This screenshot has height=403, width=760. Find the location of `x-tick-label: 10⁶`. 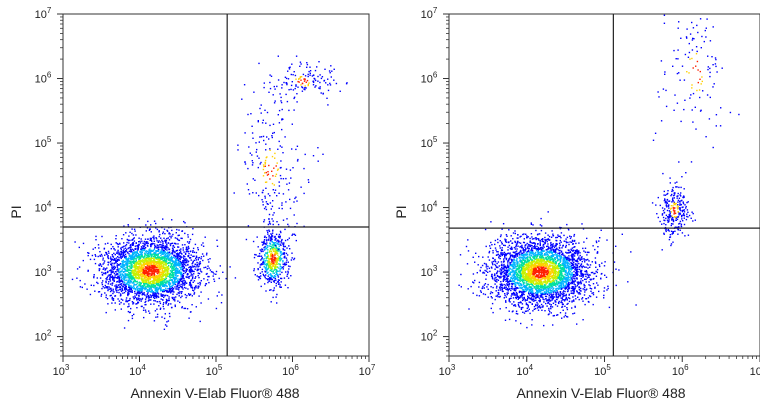

x-tick-label: 10⁶ is located at coordinates (290, 370).